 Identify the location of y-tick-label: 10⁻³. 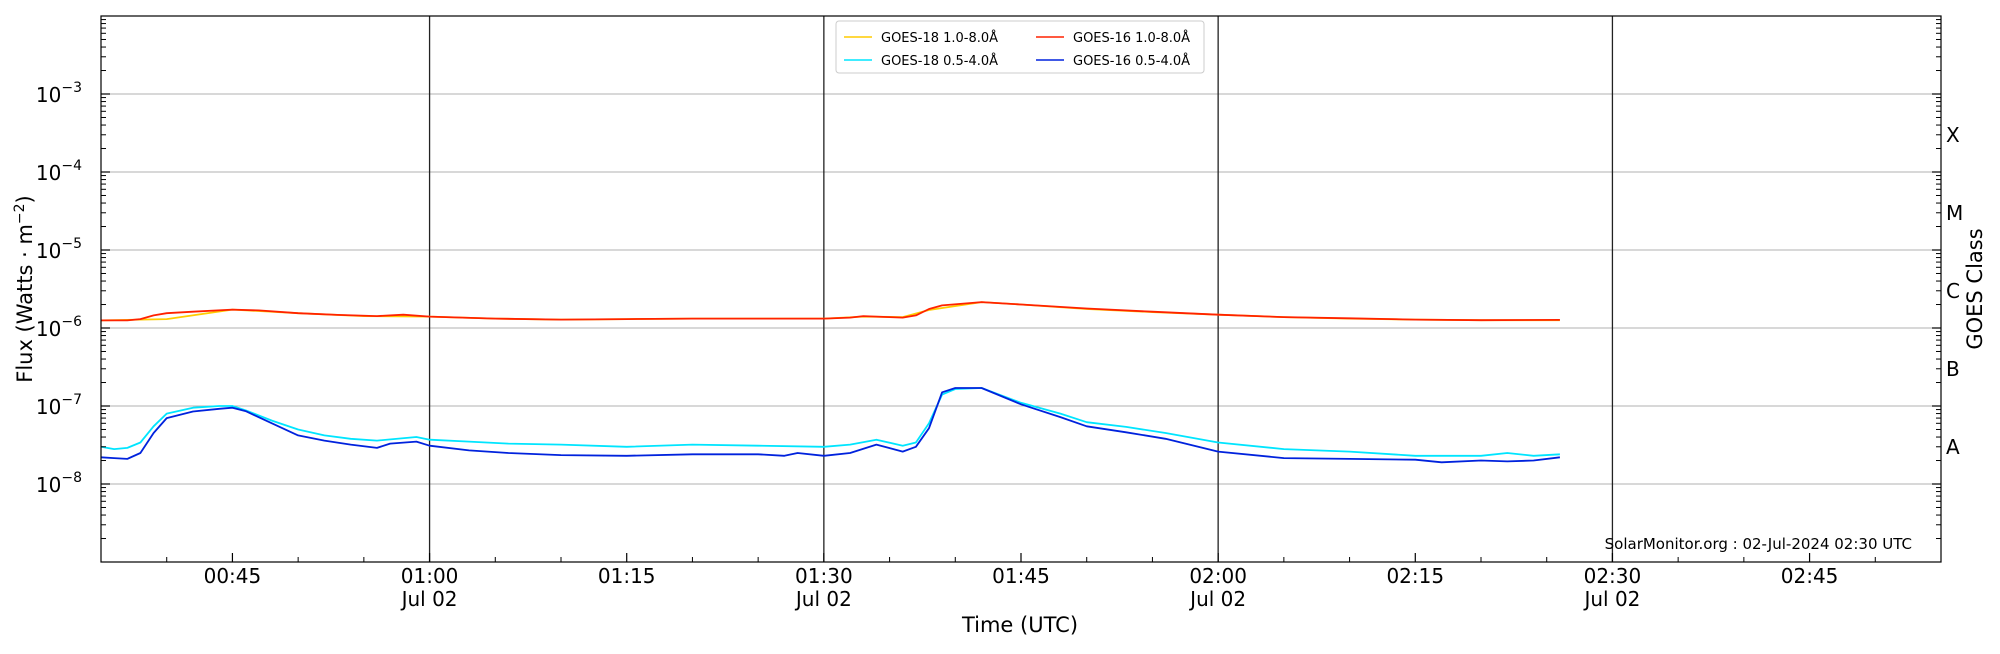
(59, 93).